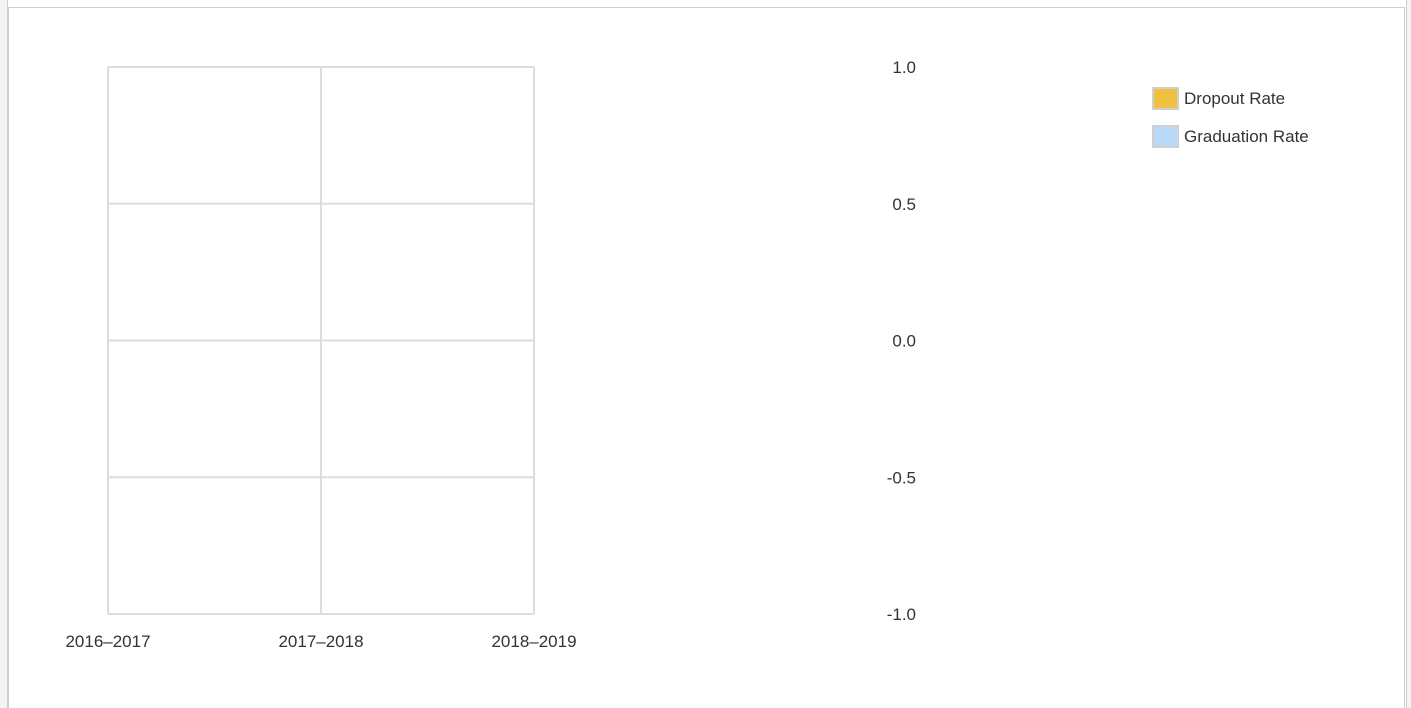 The height and width of the screenshot is (708, 1411). Describe the element at coordinates (533, 641) in the screenshot. I see `x-tick-label: 2018–2019` at that location.